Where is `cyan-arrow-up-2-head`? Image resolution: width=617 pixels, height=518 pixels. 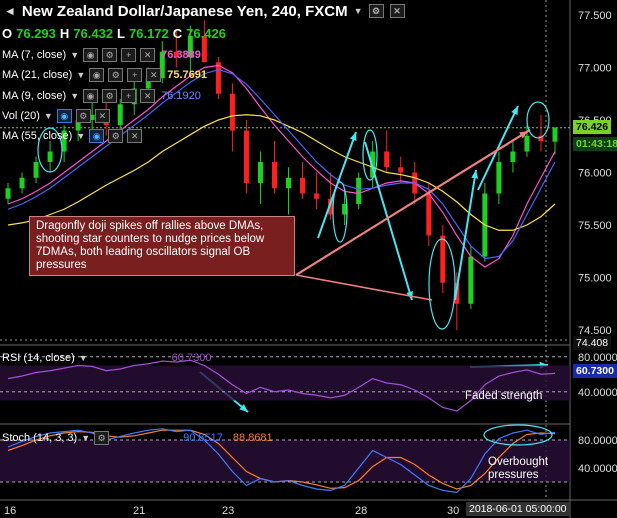 cyan-arrow-up-2-head is located at coordinates (475, 174).